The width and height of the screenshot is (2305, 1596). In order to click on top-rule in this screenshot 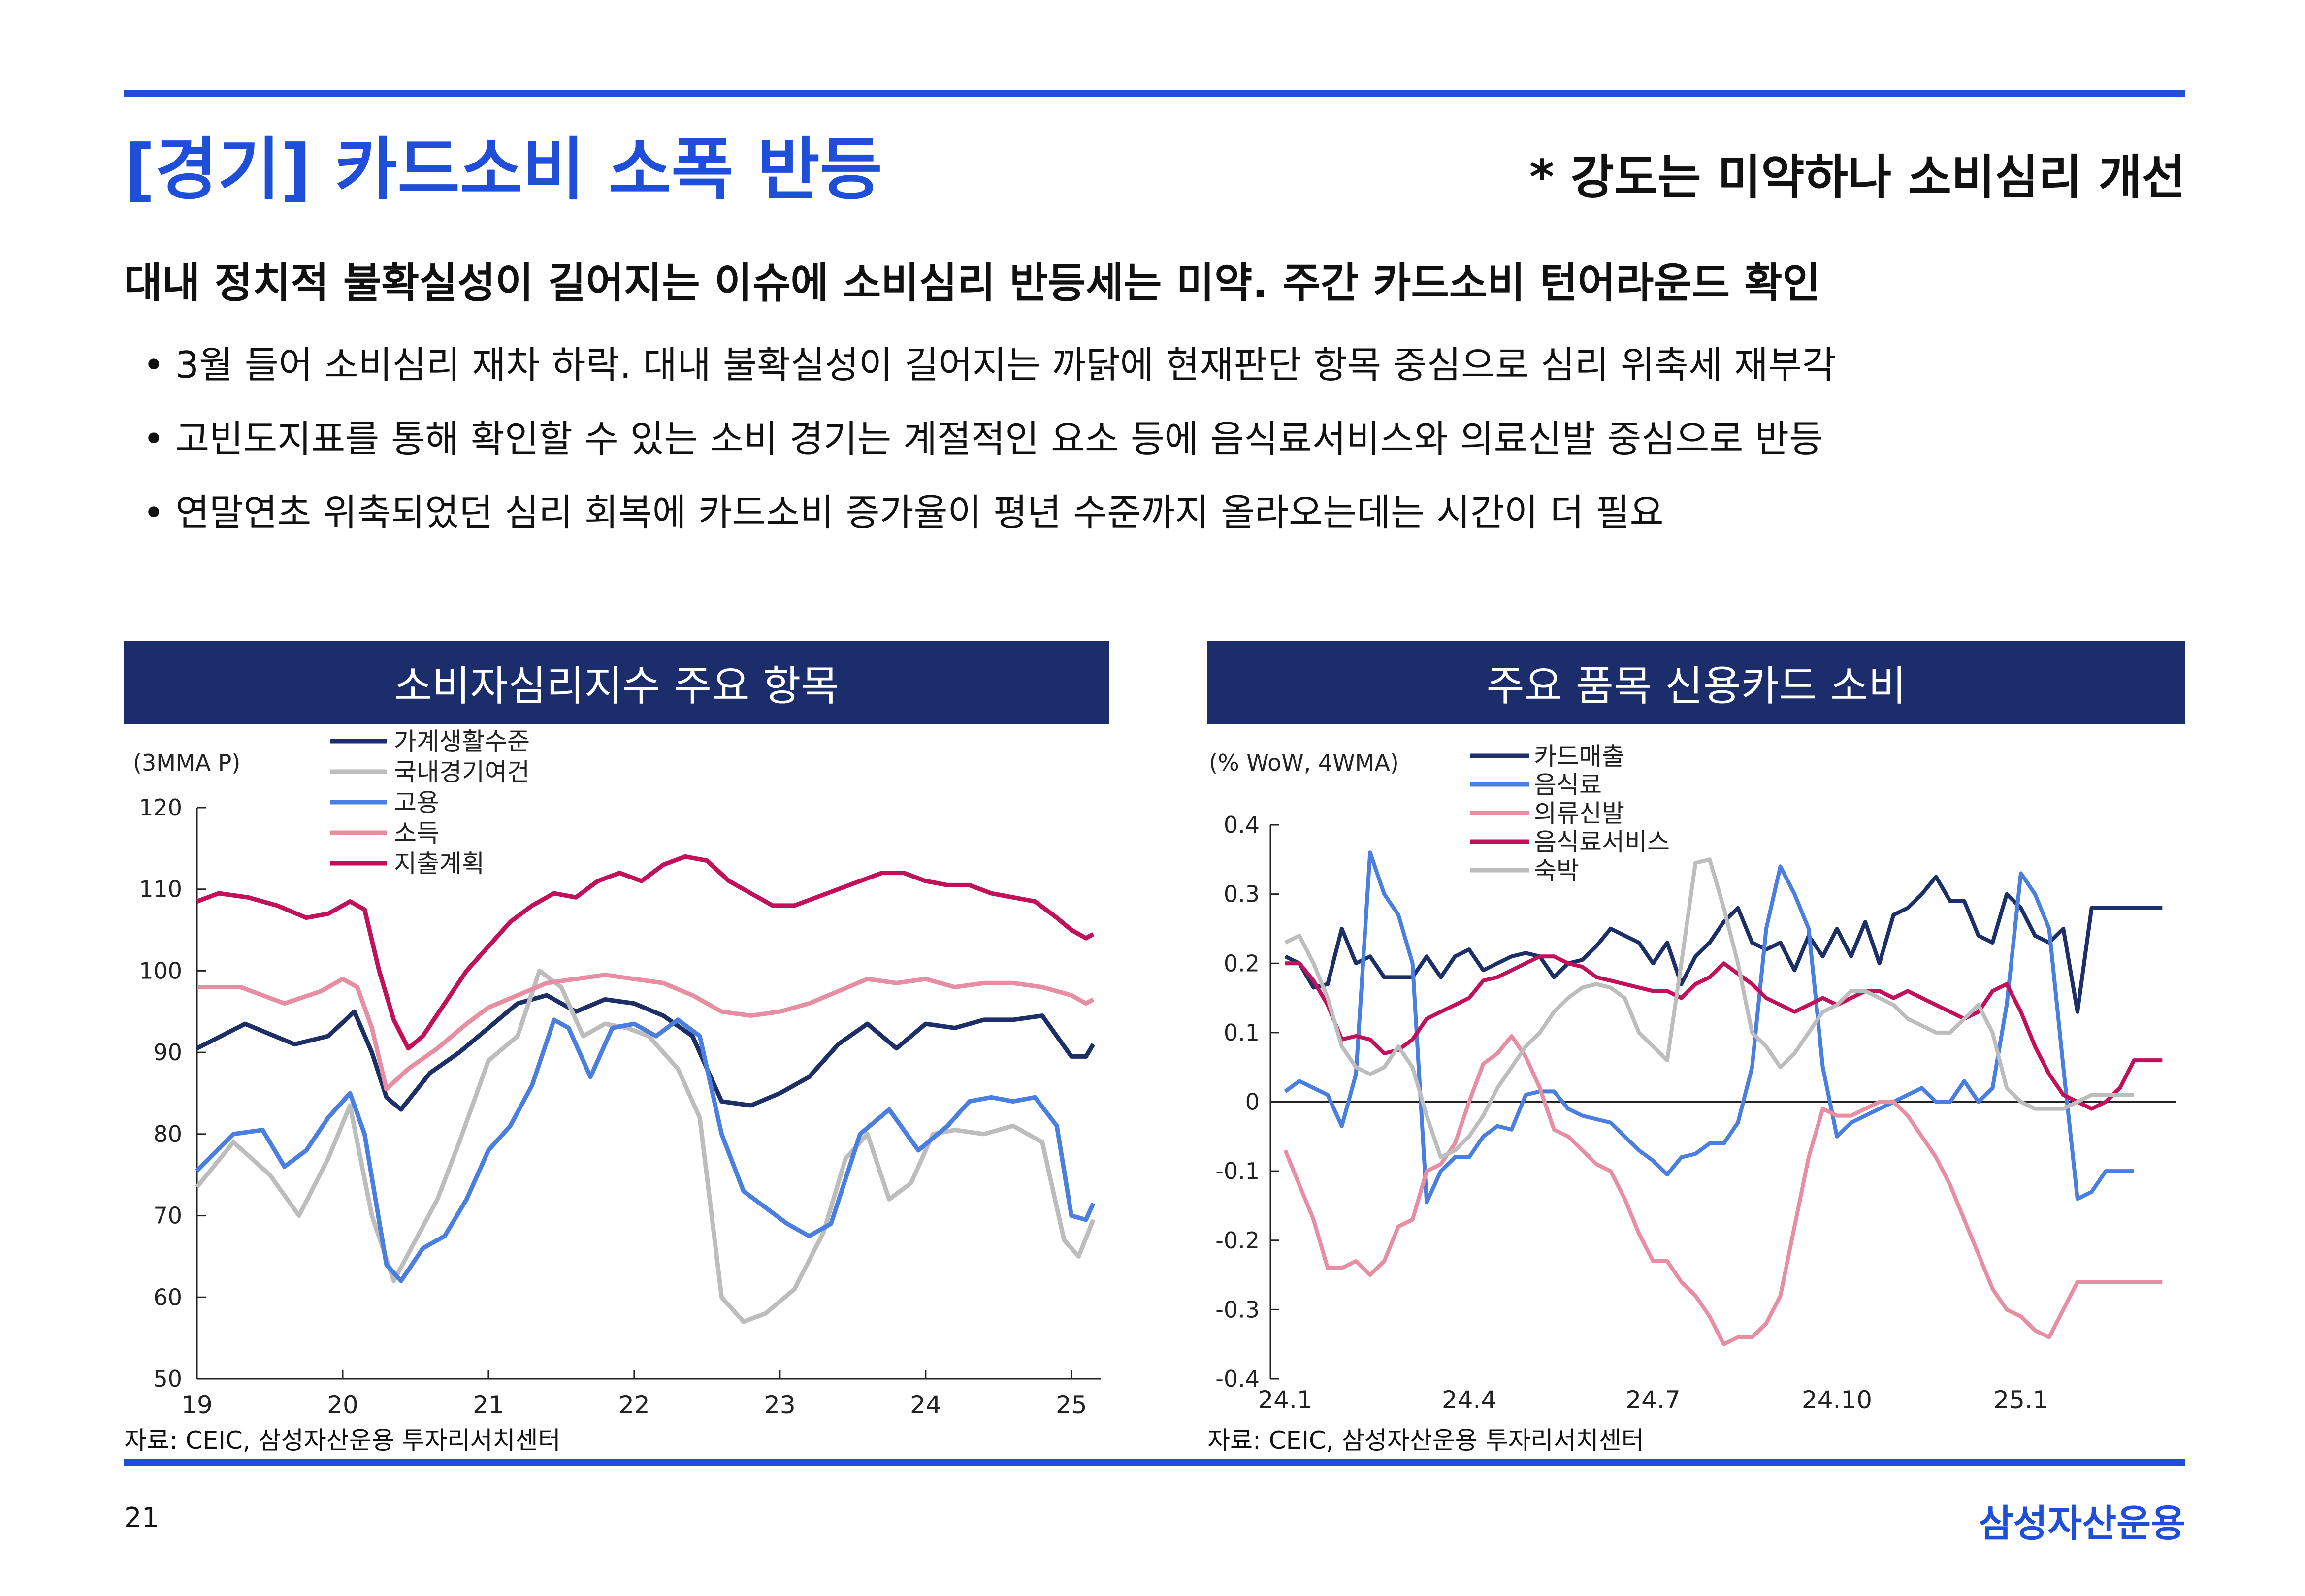, I will do `click(1154, 93)`.